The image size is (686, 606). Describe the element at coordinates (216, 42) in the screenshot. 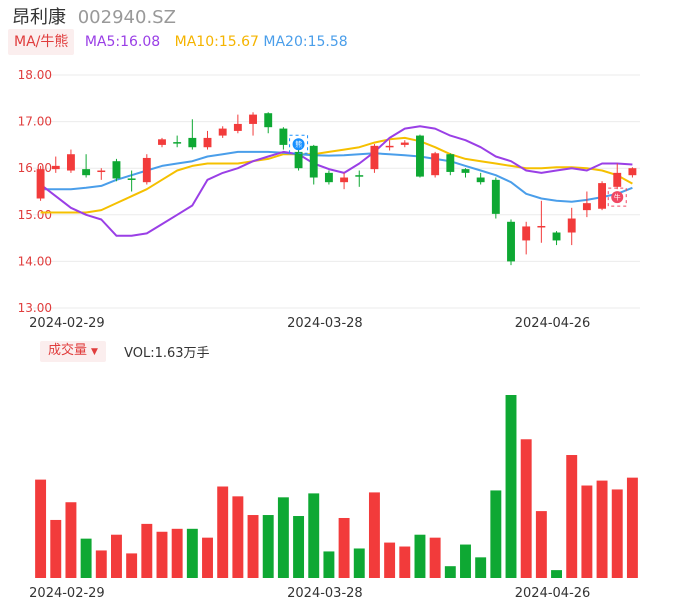

I see `ma10-label: MA10:15.67` at that location.